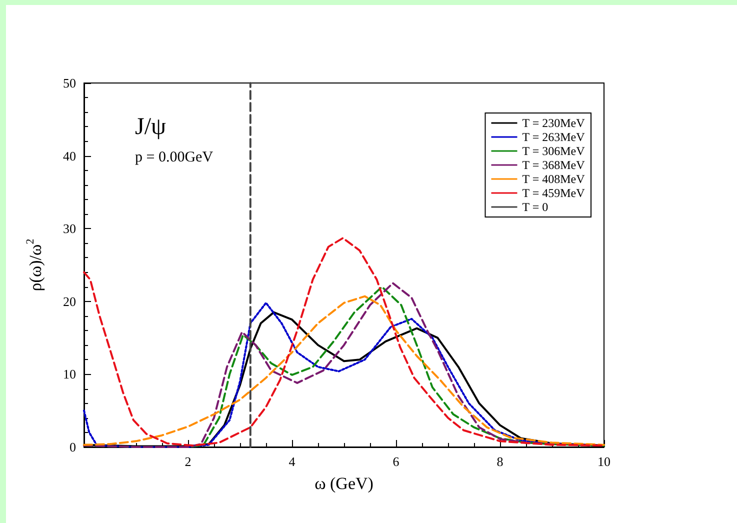  Describe the element at coordinates (535, 207) in the screenshot. I see `legend-label: T = 0` at that location.